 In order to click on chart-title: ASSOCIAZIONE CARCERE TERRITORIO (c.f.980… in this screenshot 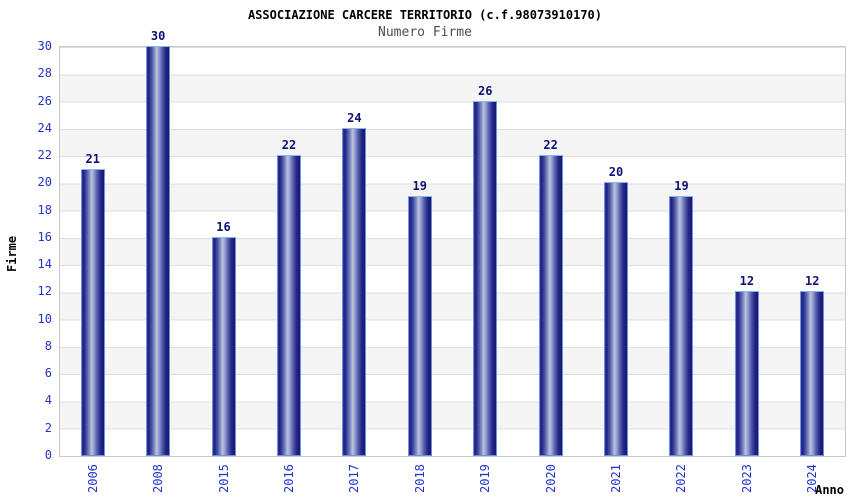, I will do `click(424, 15)`.